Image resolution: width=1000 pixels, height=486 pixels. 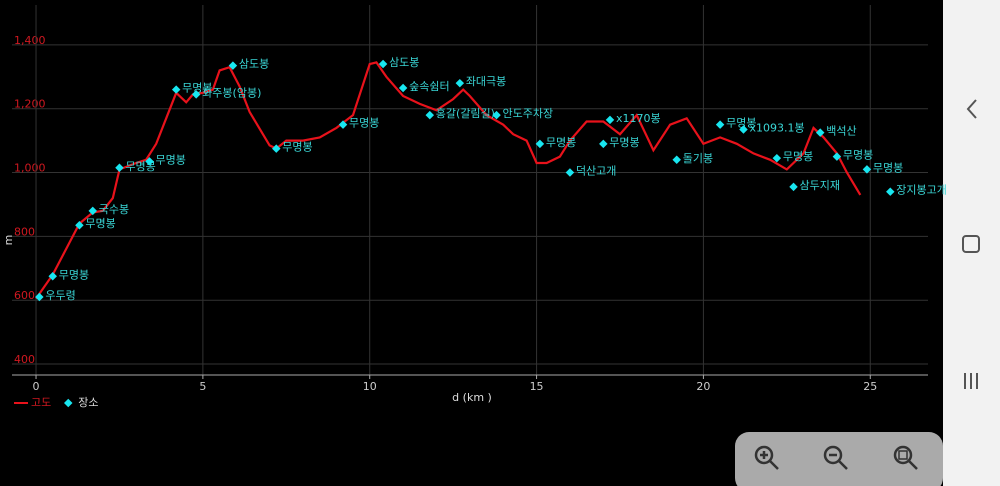 I want to click on x-tick-label: 15, so click(x=537, y=386).